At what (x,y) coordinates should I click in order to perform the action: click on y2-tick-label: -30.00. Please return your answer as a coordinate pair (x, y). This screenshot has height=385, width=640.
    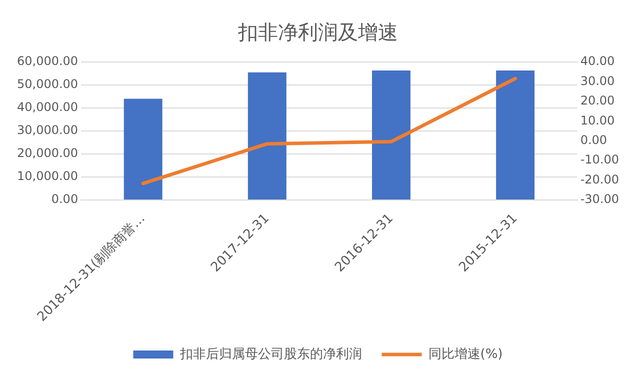
    Looking at the image, I should click on (600, 199).